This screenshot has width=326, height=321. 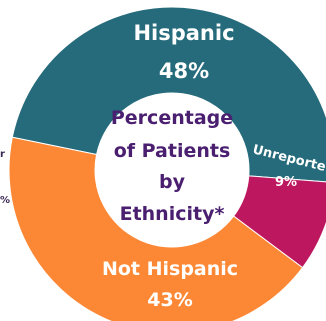 I want to click on center-title-line-4: Ethnicity*, so click(x=172, y=214).